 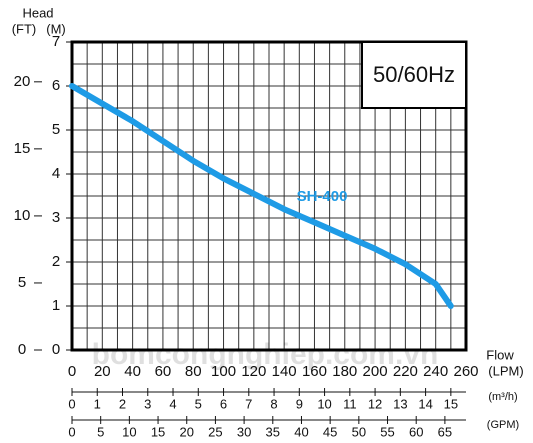 I want to click on x-tick-label: 30, so click(x=244, y=431).